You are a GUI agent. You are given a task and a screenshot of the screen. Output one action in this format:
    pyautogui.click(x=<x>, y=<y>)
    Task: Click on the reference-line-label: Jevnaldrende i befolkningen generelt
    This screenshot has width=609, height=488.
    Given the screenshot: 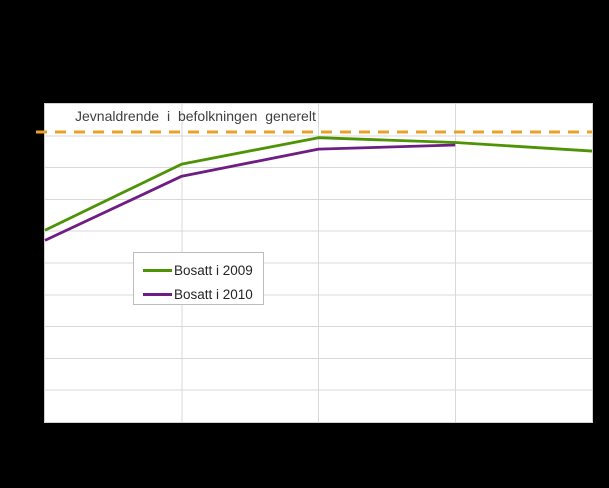 What is the action you would take?
    pyautogui.click(x=195, y=116)
    